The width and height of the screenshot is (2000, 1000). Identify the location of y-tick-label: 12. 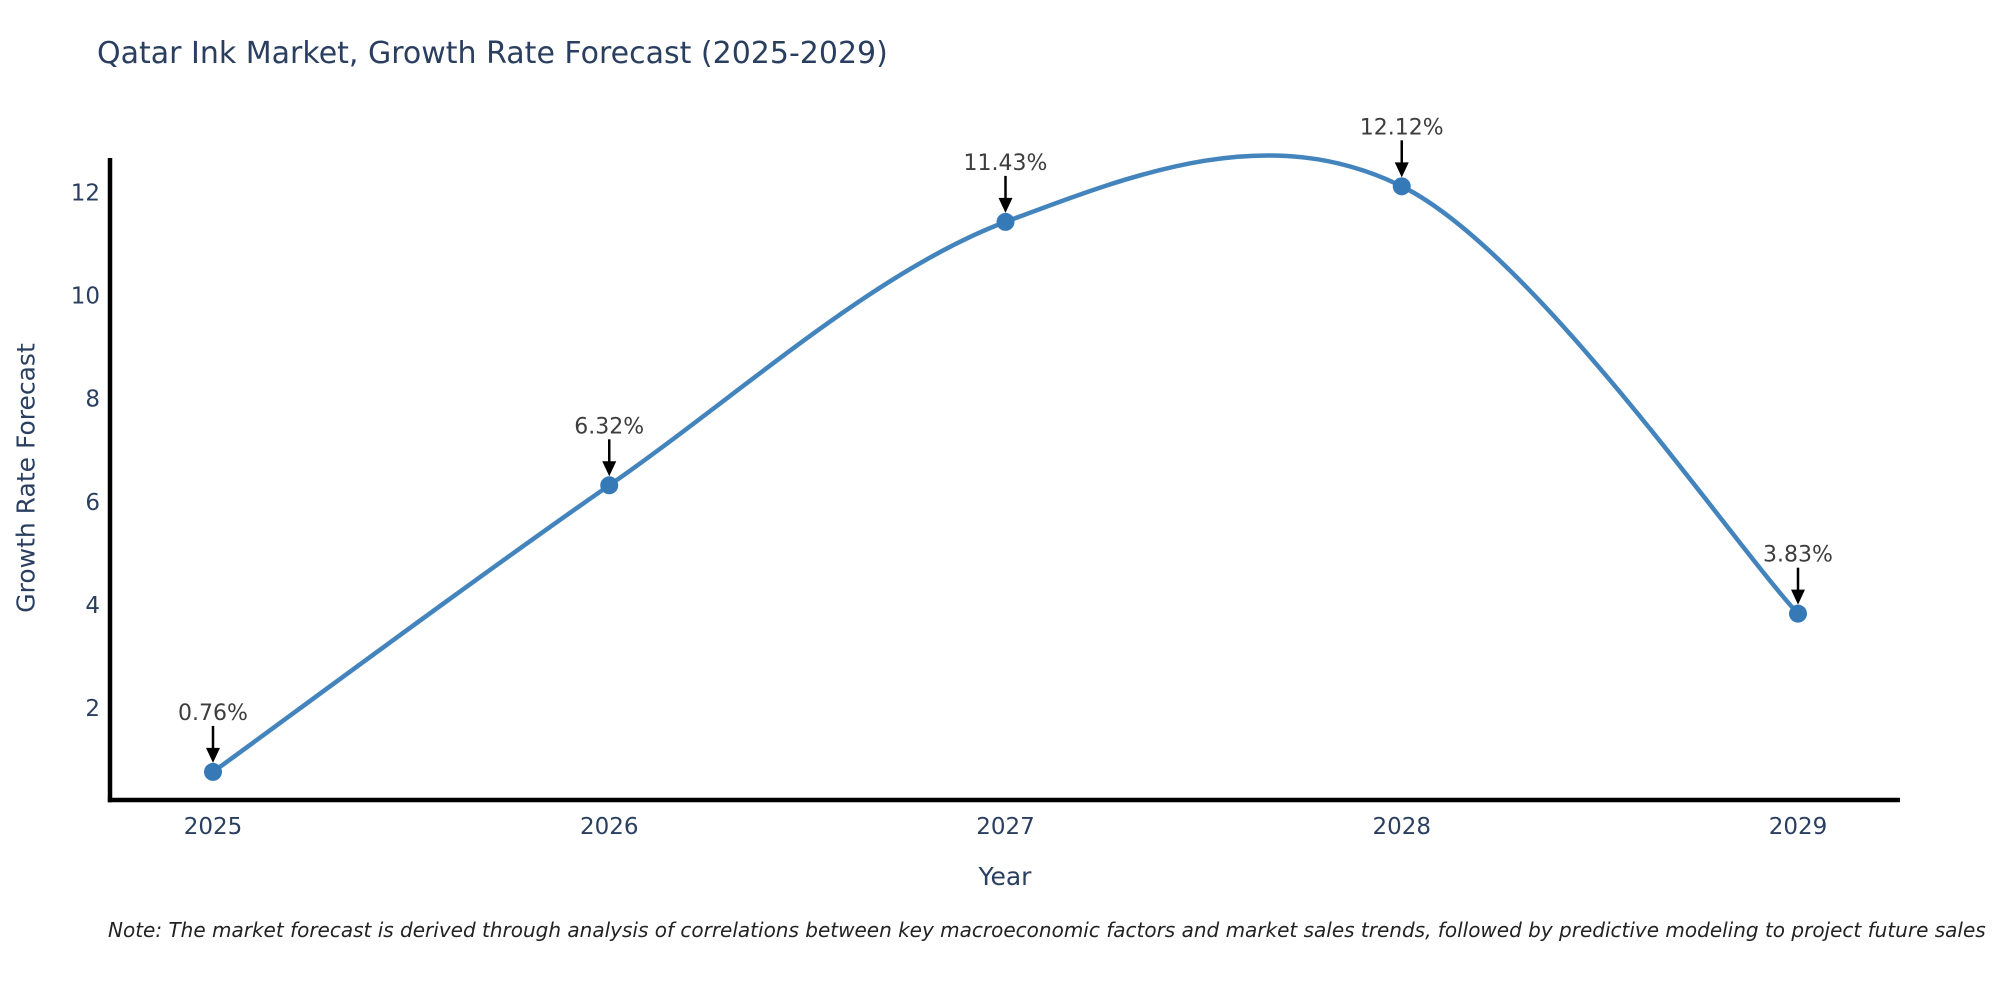
(85, 194).